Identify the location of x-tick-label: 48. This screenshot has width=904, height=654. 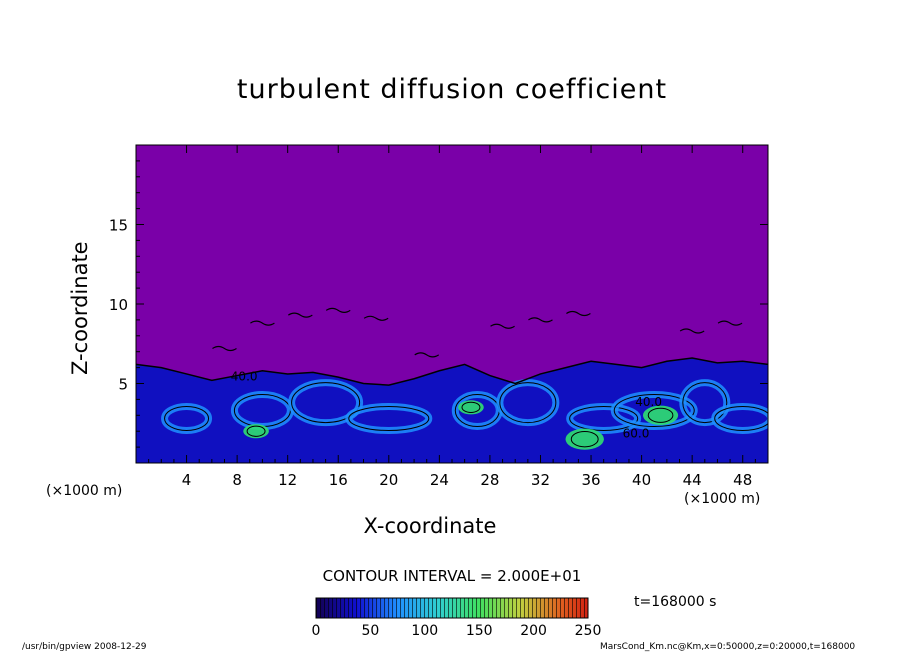
(742, 480).